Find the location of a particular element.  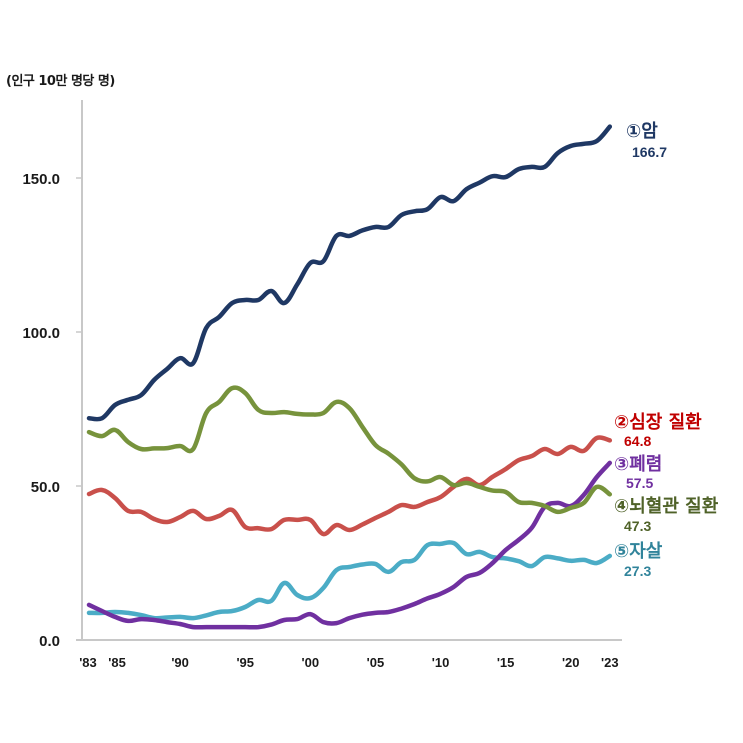

x-tick-label: '00 is located at coordinates (311, 662).